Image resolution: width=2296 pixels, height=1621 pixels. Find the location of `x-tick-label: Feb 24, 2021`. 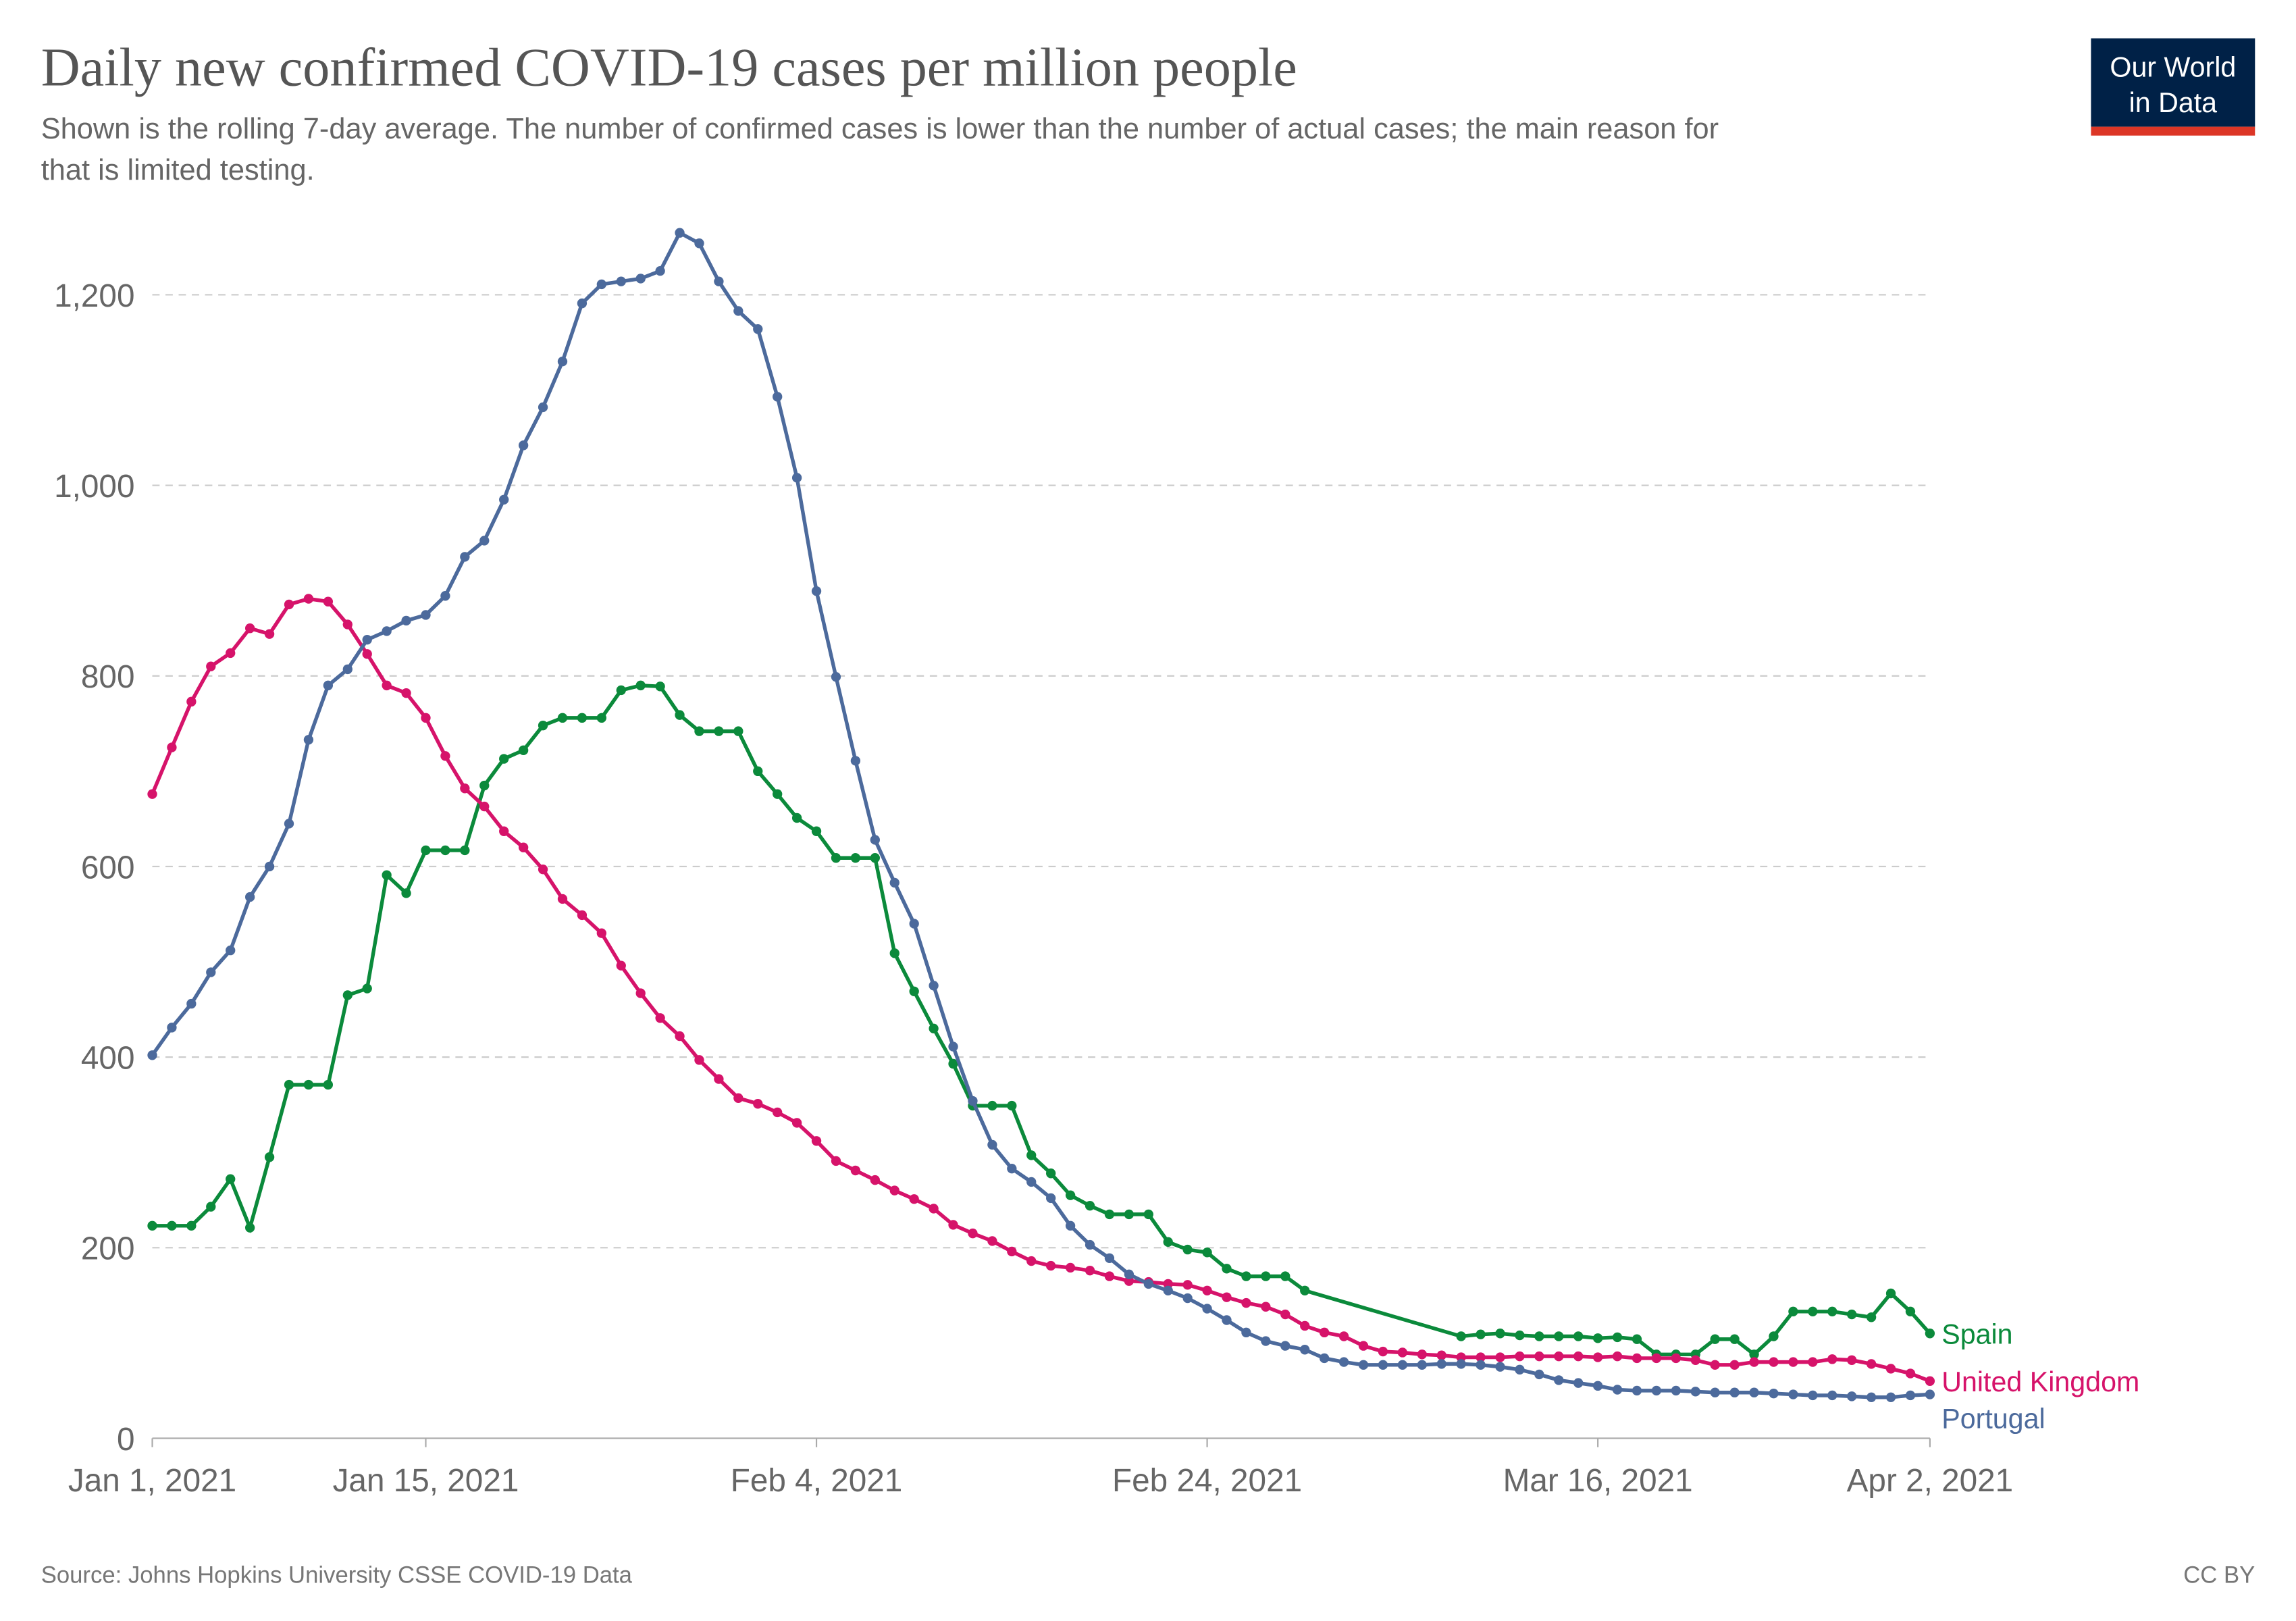

x-tick-label: Feb 24, 2021 is located at coordinates (1207, 1481).